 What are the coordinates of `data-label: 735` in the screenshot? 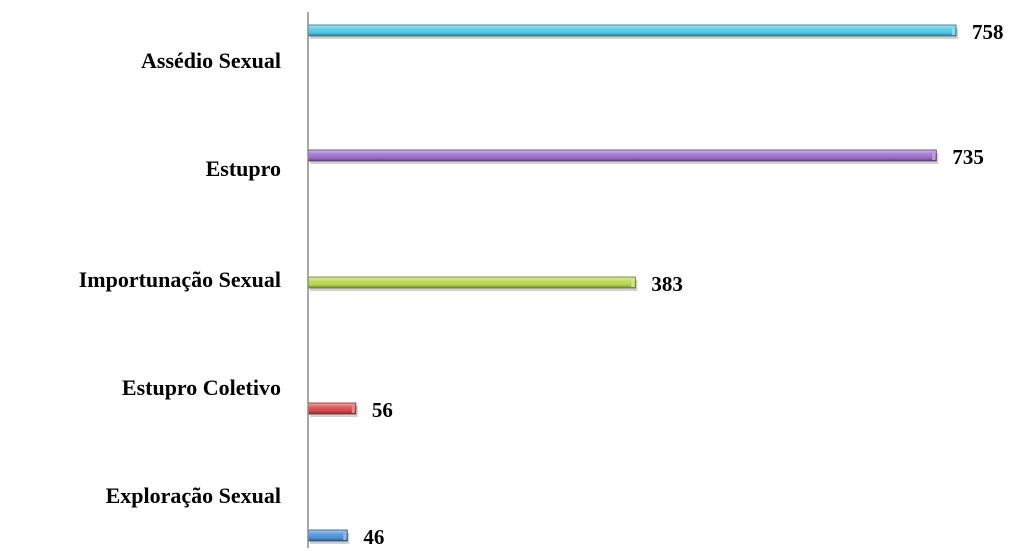 It's located at (968, 157).